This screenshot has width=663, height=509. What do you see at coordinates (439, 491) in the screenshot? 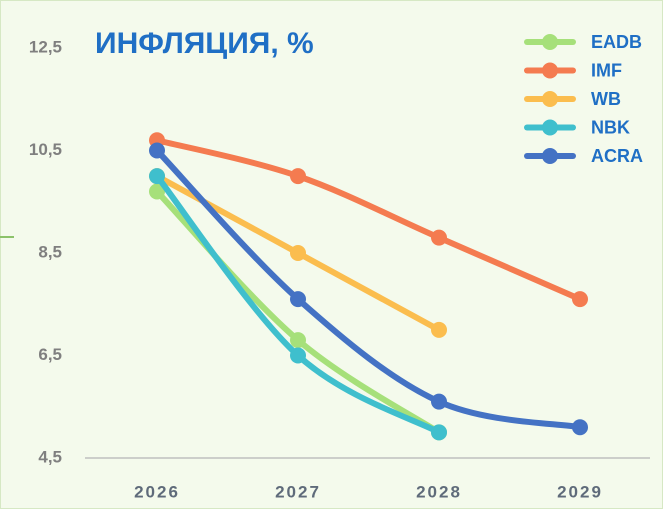
I see `x-tick-label: 2028` at bounding box center [439, 491].